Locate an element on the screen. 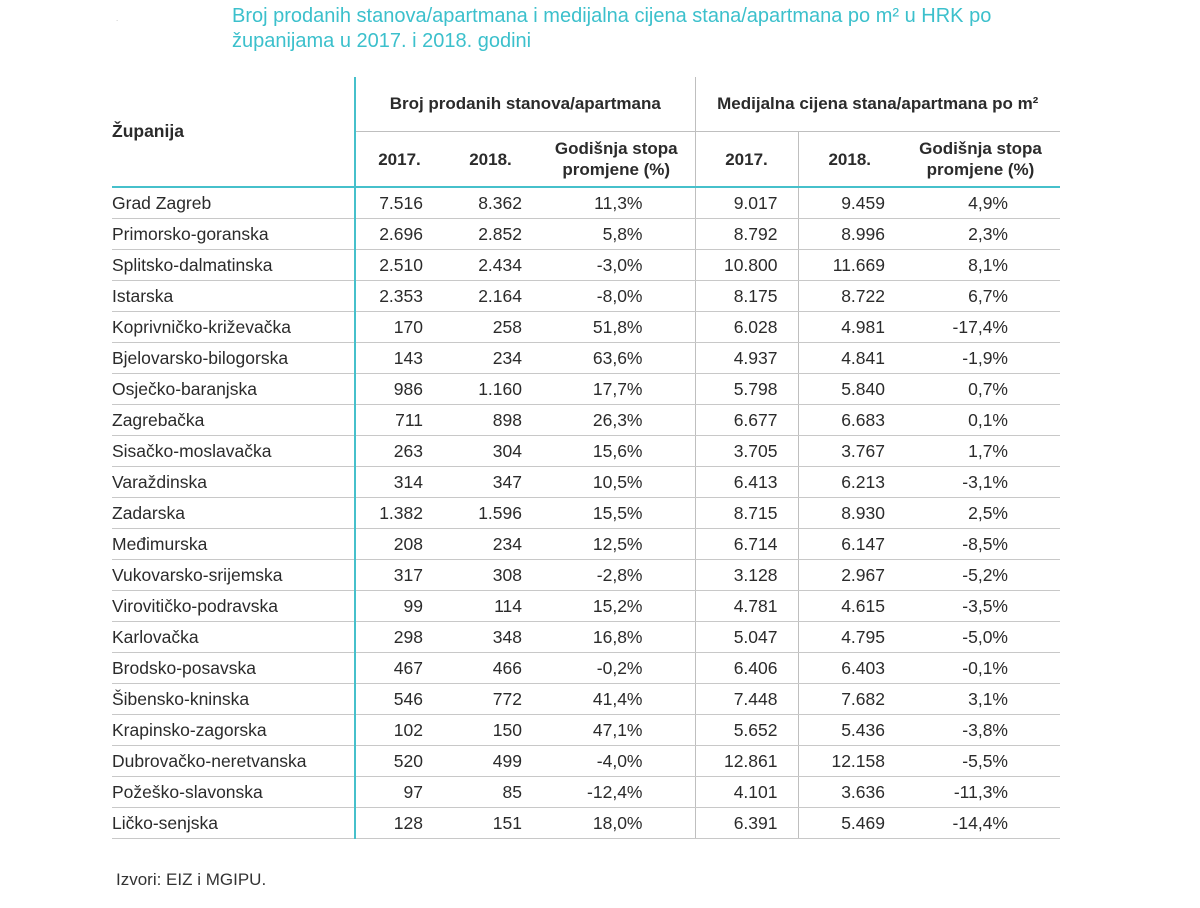  price-2018-cell: 8.722 is located at coordinates (849, 296).